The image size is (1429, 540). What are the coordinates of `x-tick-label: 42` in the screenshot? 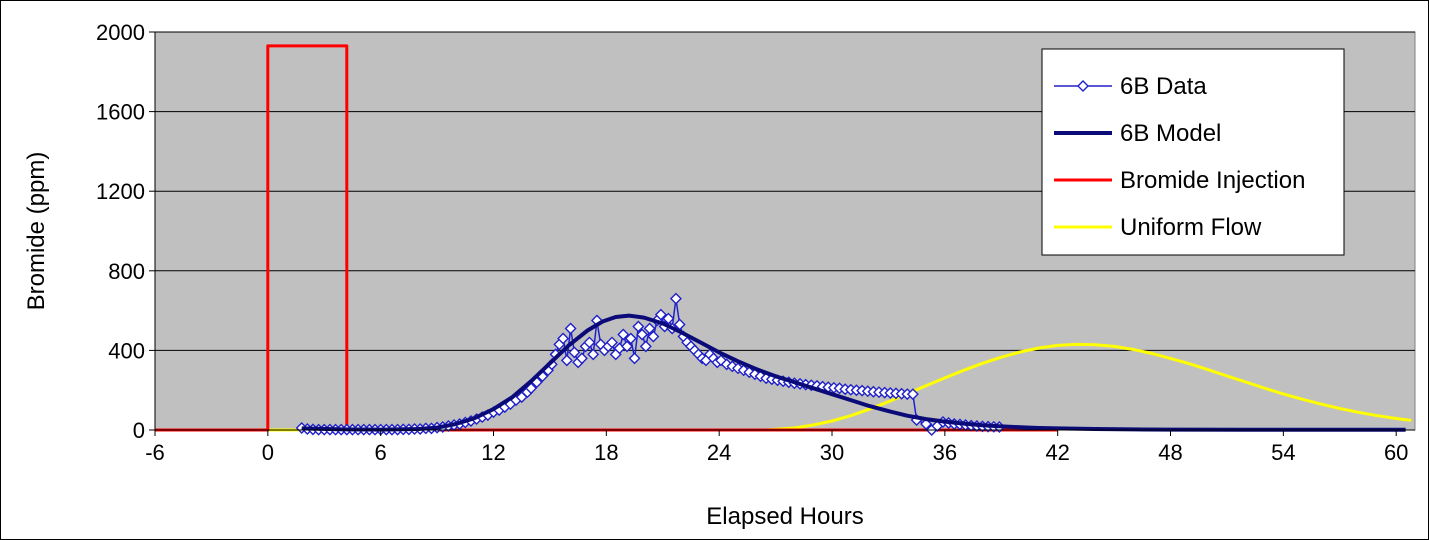 It's located at (1057, 452).